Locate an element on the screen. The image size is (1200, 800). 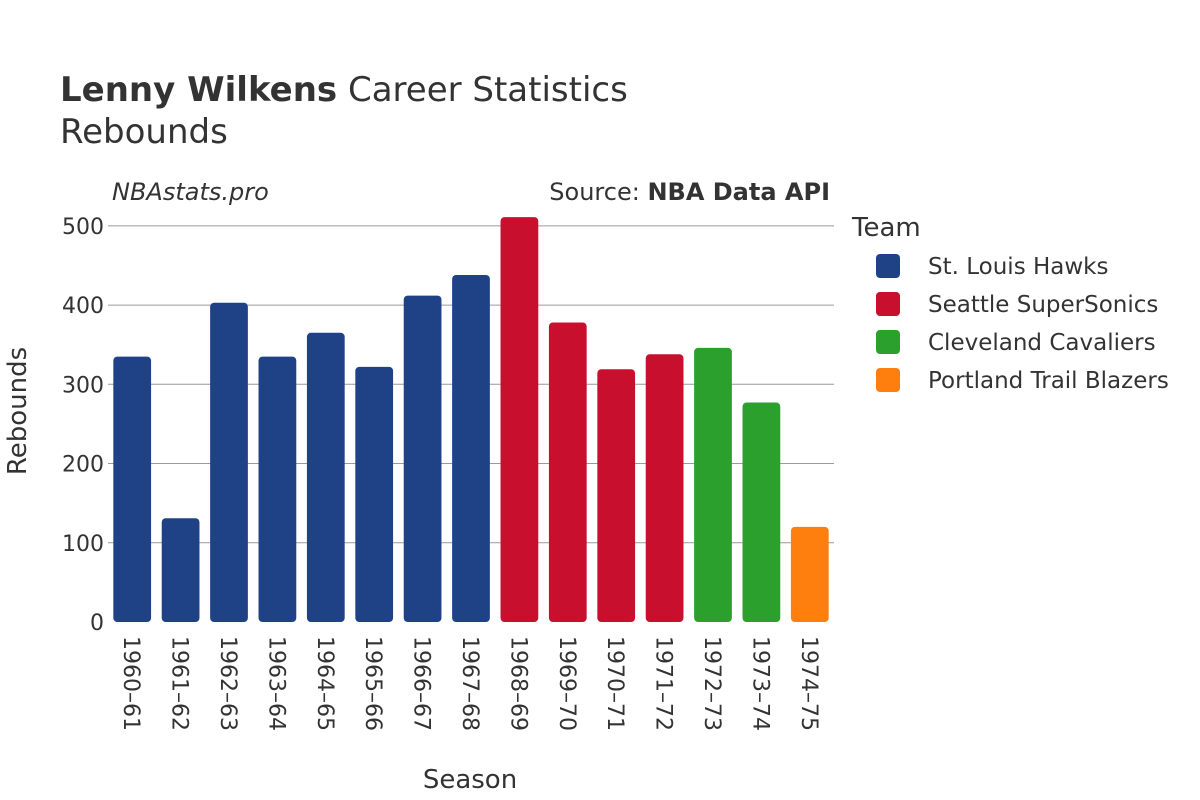
x-tick-label: 1969–70 is located at coordinates (566, 683).